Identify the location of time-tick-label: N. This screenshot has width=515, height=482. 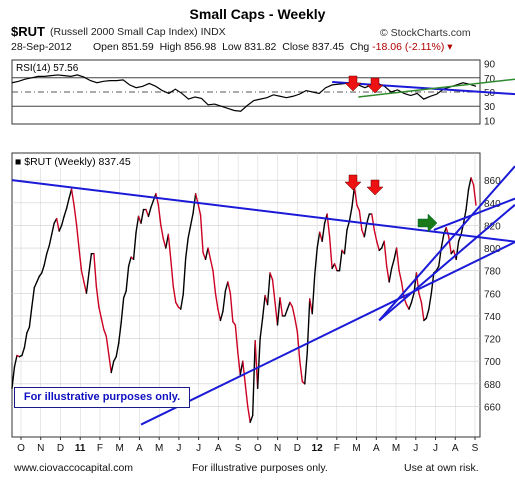
(277, 448).